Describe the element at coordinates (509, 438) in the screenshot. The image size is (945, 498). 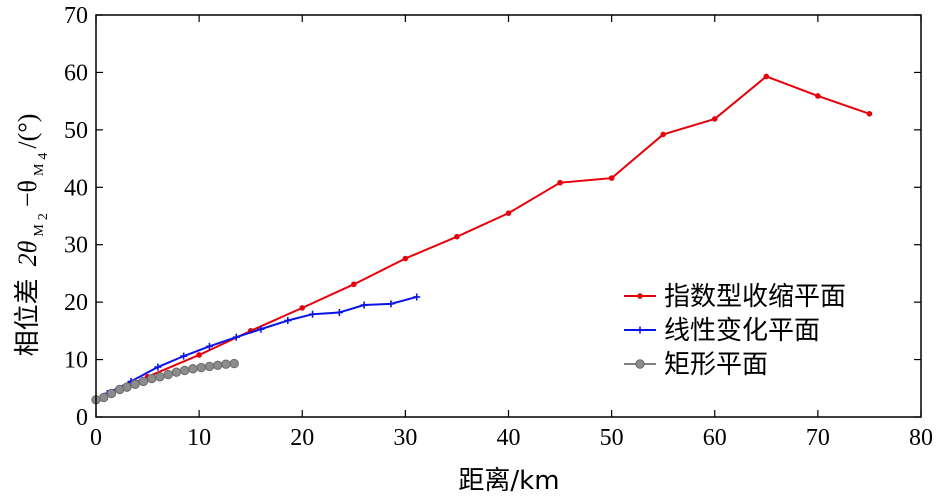
I see `x-tick-label: 40` at that location.